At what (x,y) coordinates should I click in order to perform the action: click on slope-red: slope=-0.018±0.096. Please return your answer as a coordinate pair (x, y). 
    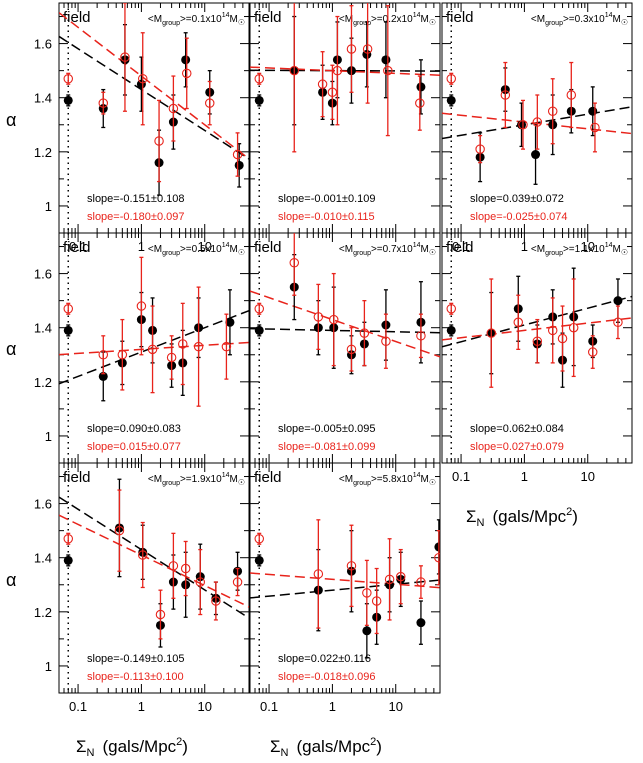
    Looking at the image, I should click on (326, 677).